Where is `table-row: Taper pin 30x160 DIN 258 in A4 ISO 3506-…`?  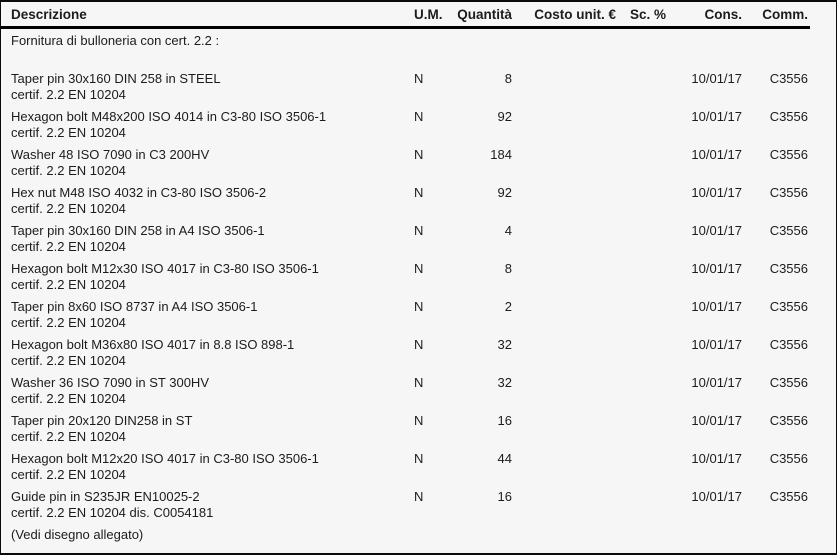 table-row: Taper pin 30x160 DIN 258 in A4 ISO 3506-… is located at coordinates (409, 238).